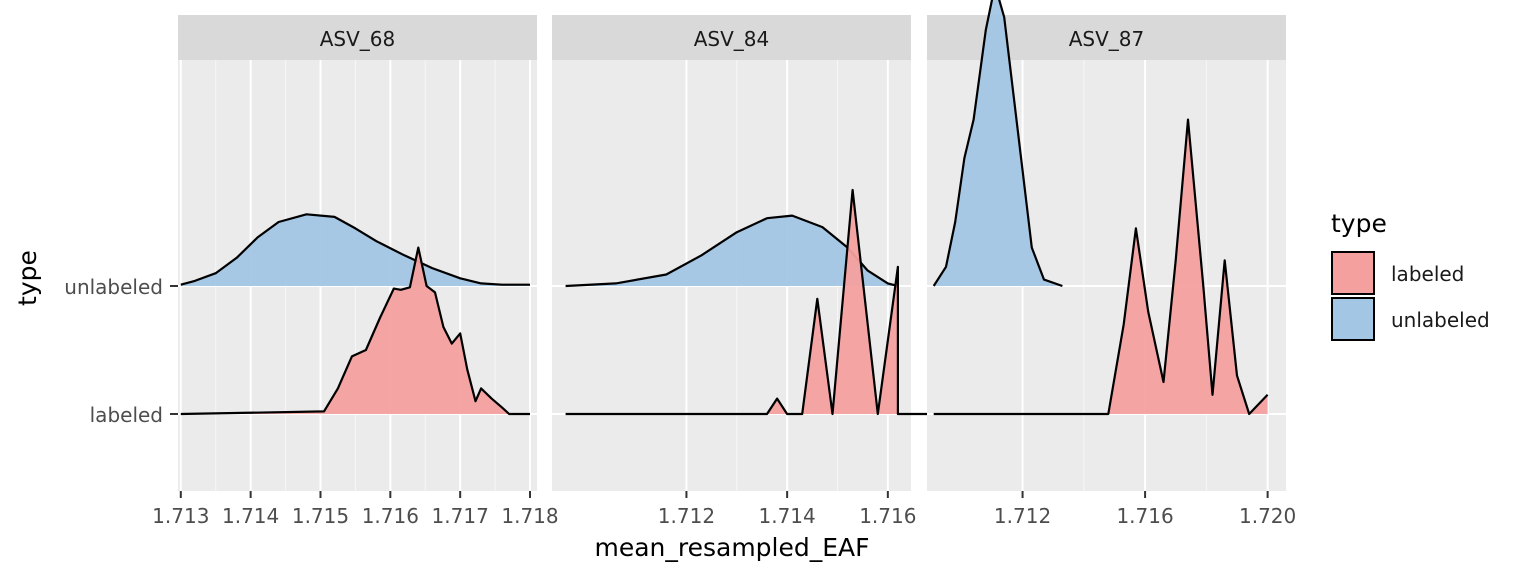 The width and height of the screenshot is (1536, 576). Describe the element at coordinates (95, 338) in the screenshot. I see `y-axis: unlabeled labeled type` at that location.